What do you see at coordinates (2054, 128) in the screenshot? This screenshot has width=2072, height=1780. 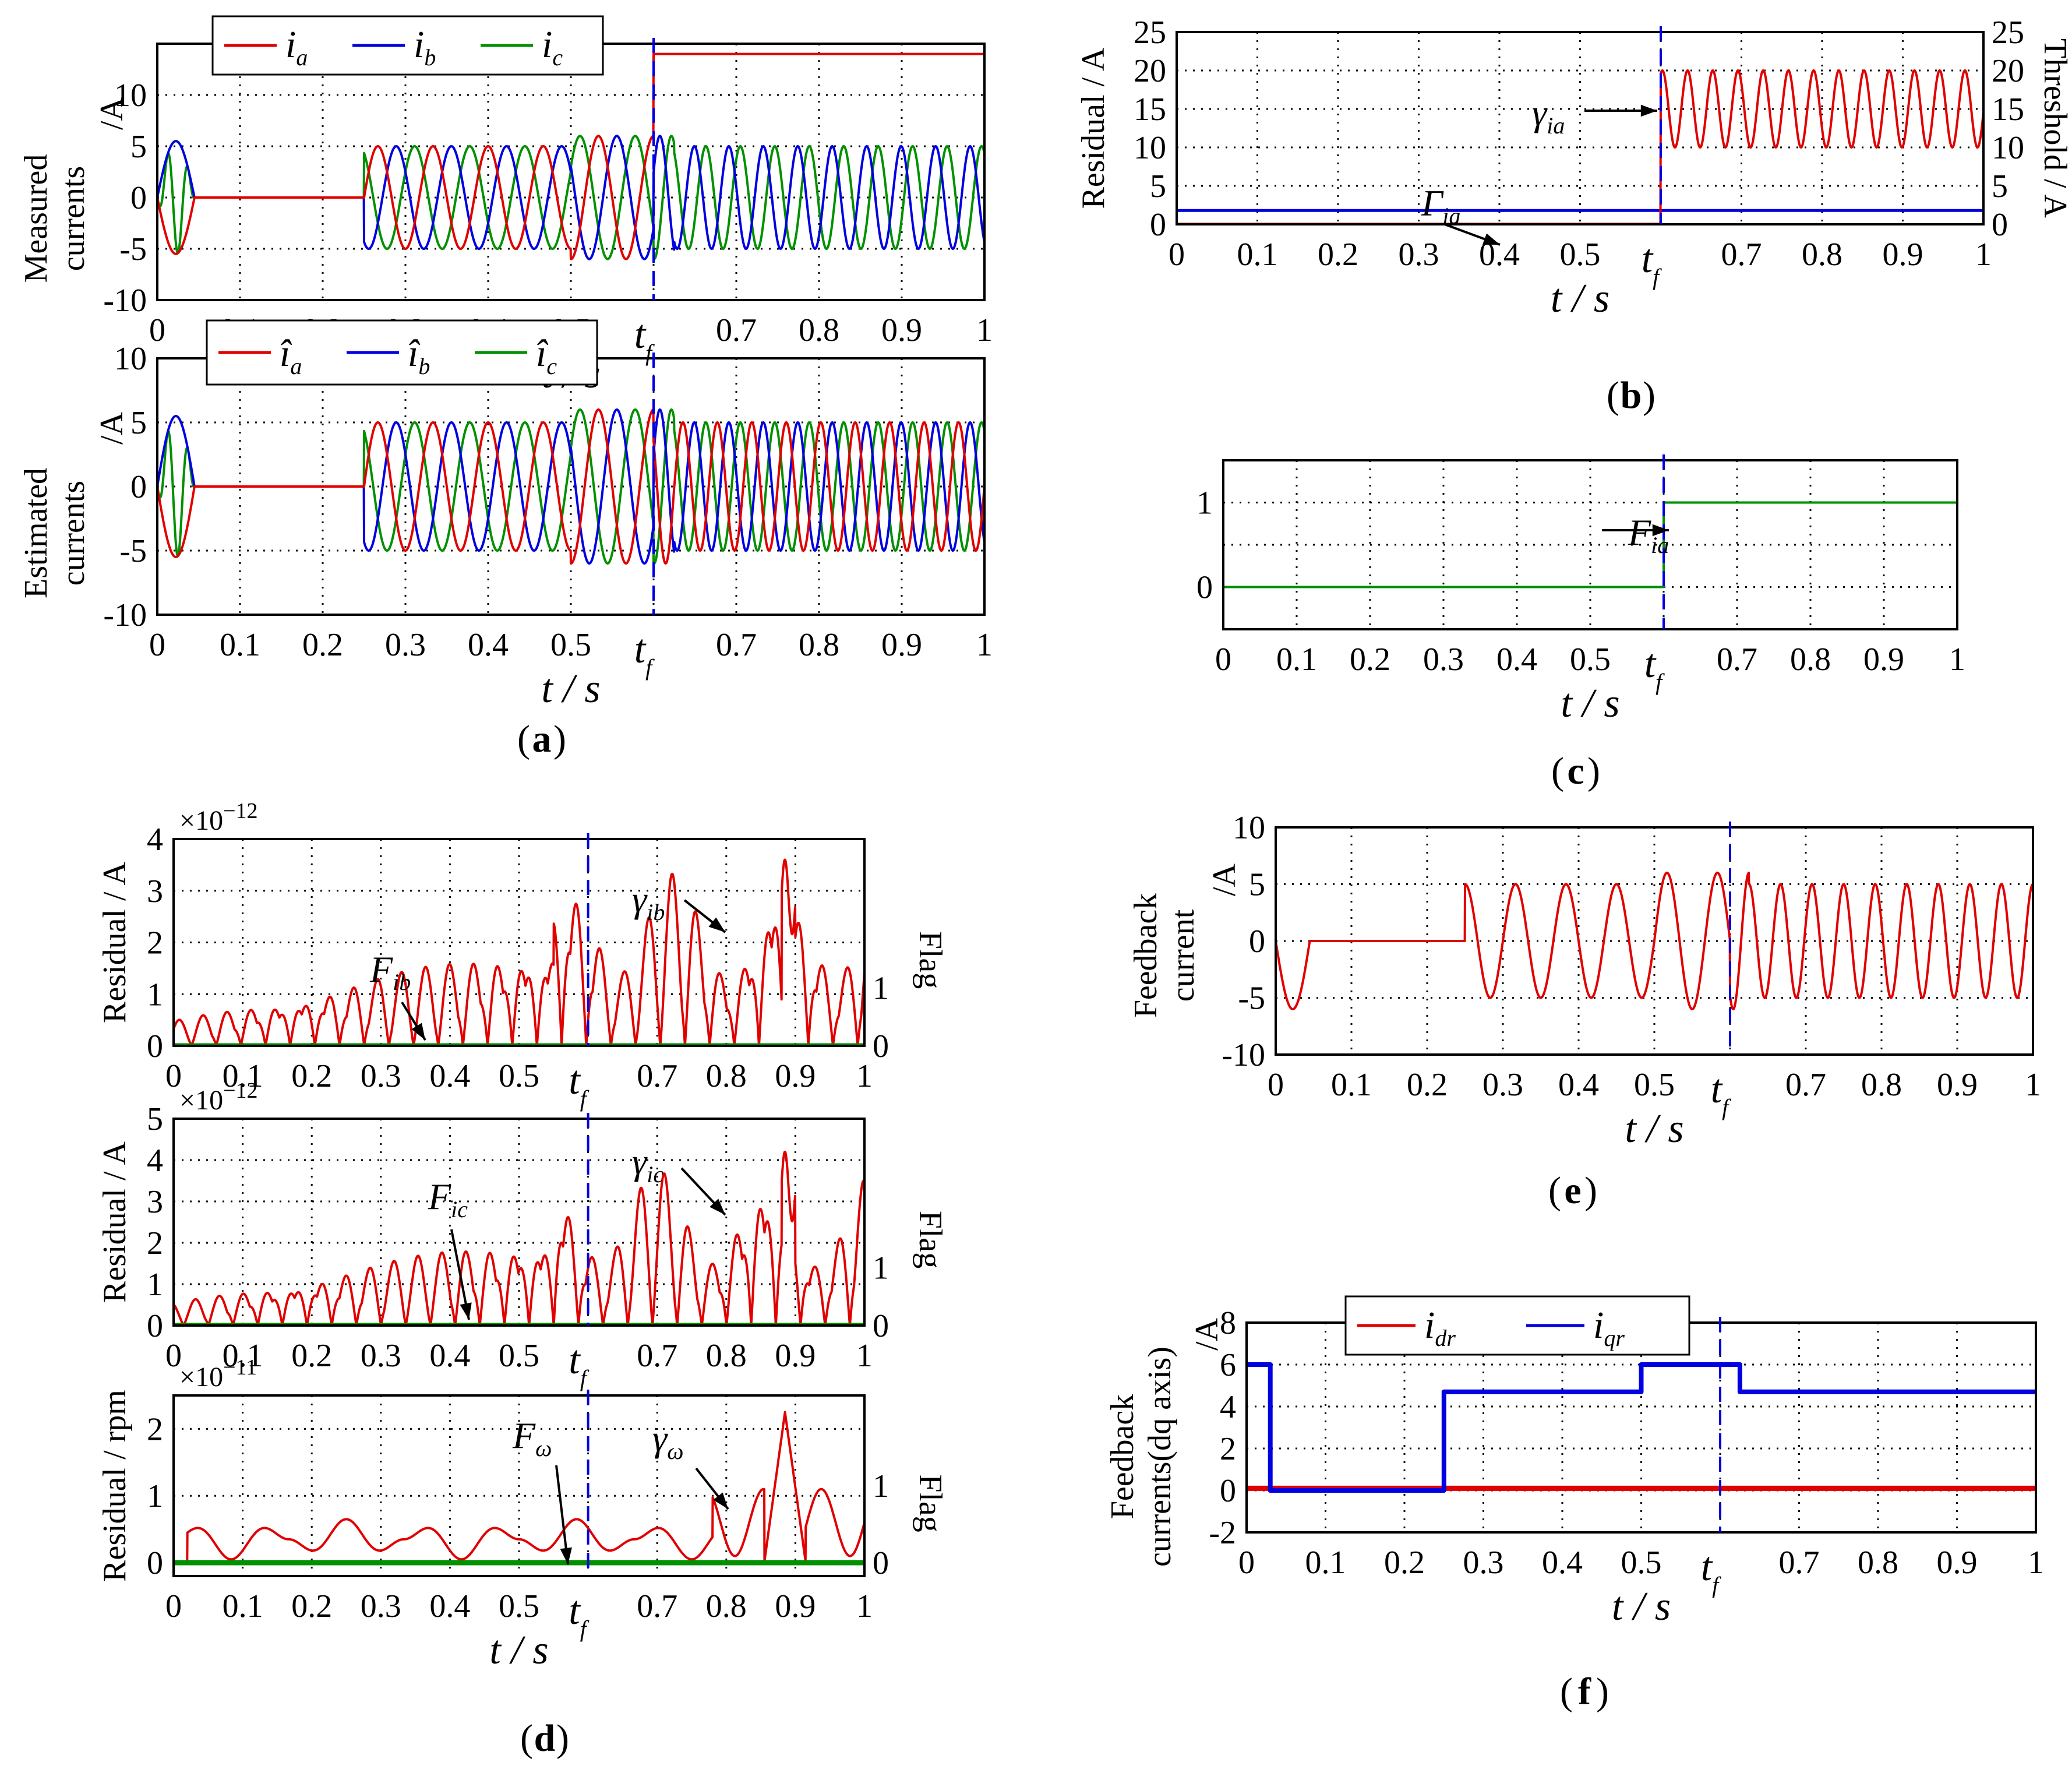 I see `y-right-axis-label: Threshold / A` at bounding box center [2054, 128].